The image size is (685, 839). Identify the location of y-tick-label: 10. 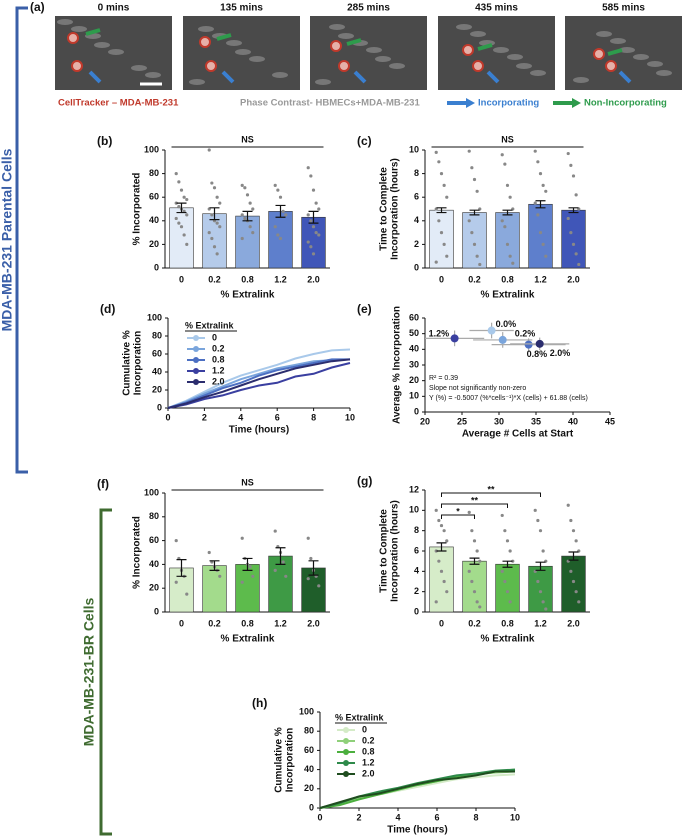
(414, 510).